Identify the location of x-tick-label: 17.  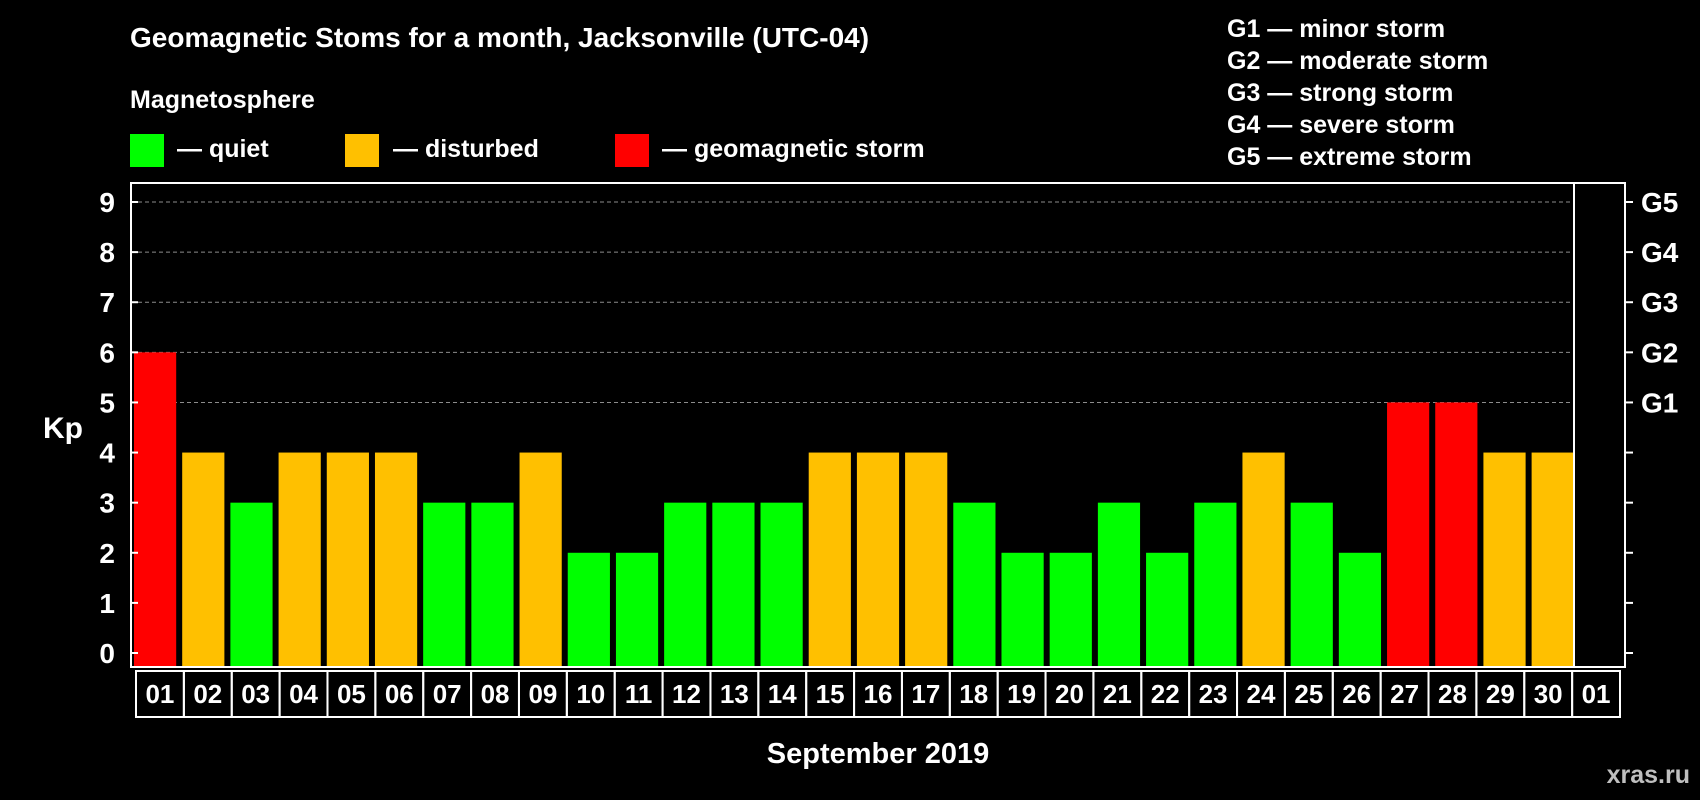
(925, 694).